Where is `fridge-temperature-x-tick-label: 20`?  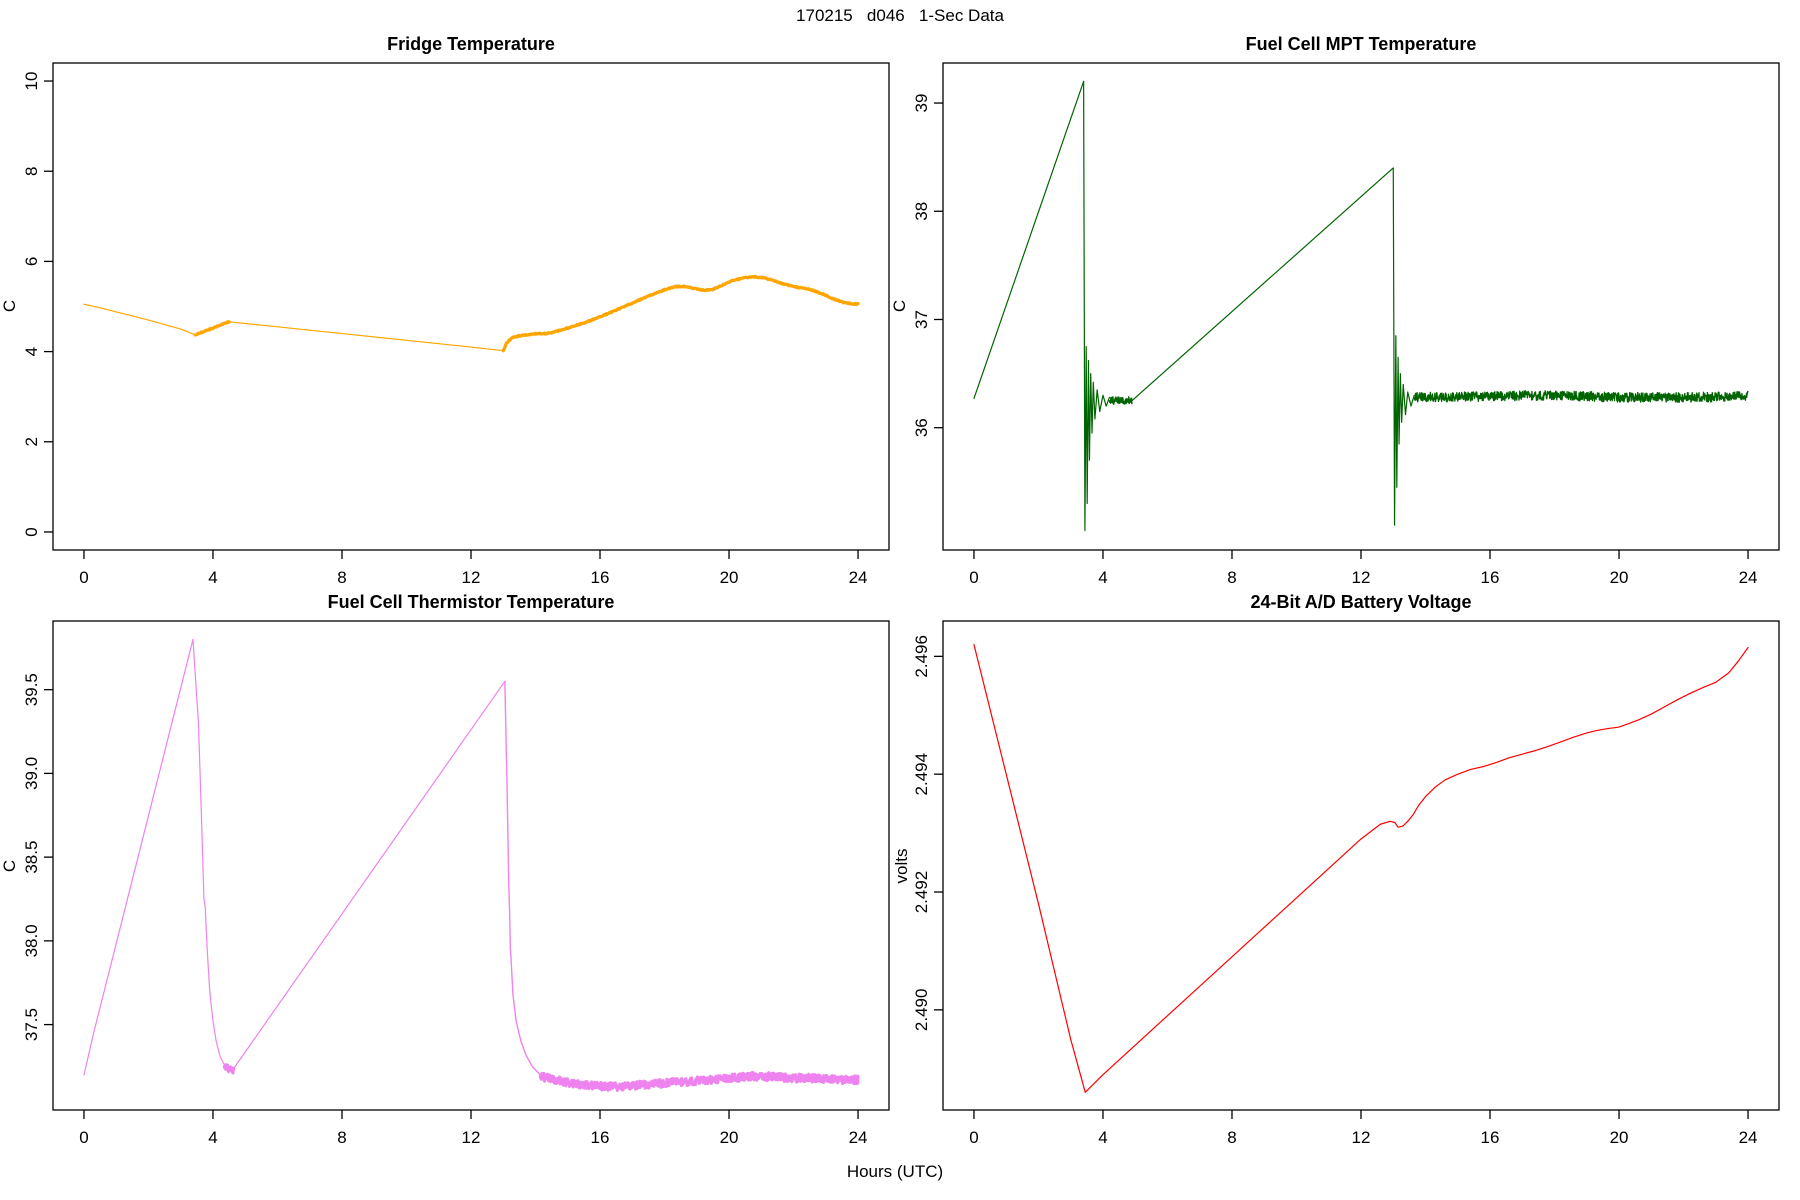
fridge-temperature-x-tick-label: 20 is located at coordinates (729, 577).